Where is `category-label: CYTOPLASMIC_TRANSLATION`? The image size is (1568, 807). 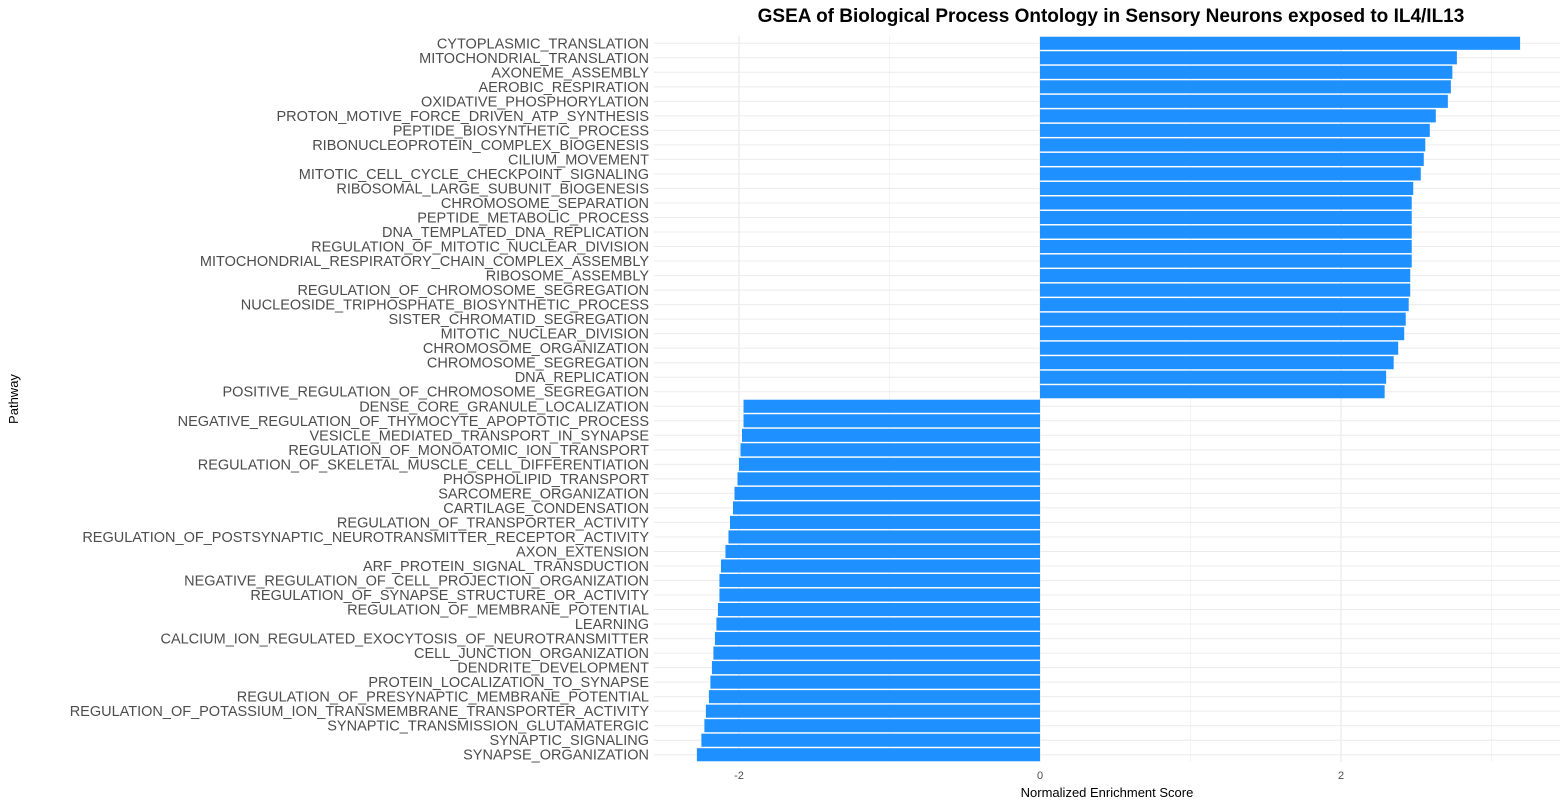
category-label: CYTOPLASMIC_TRANSLATION is located at coordinates (543, 44).